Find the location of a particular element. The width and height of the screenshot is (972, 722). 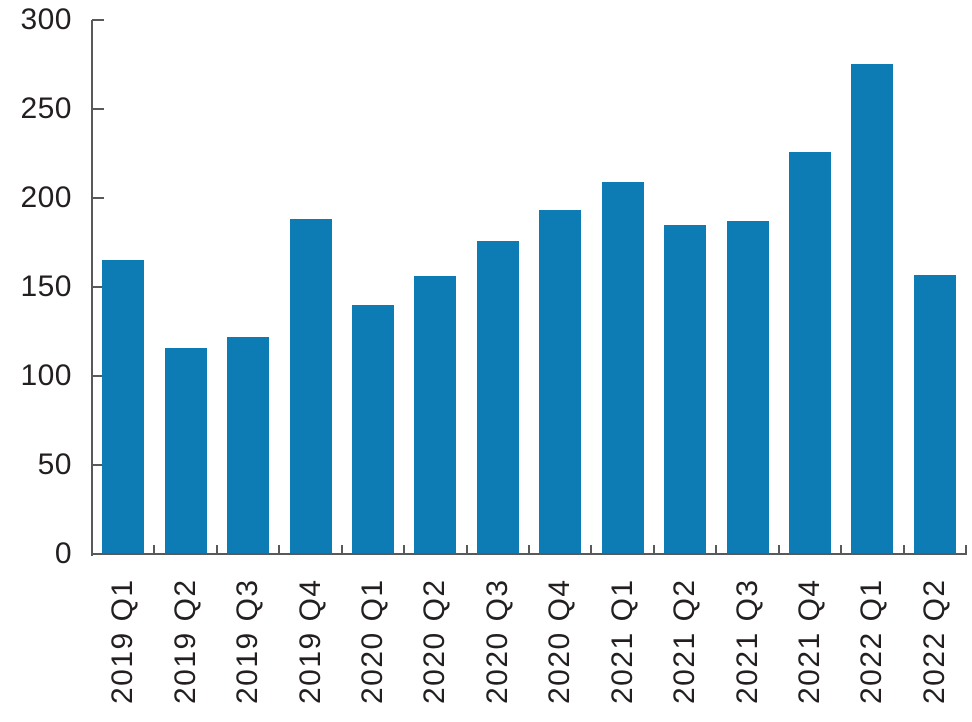

x-category-label-text: 2022 Q2 is located at coordinates (934, 641).